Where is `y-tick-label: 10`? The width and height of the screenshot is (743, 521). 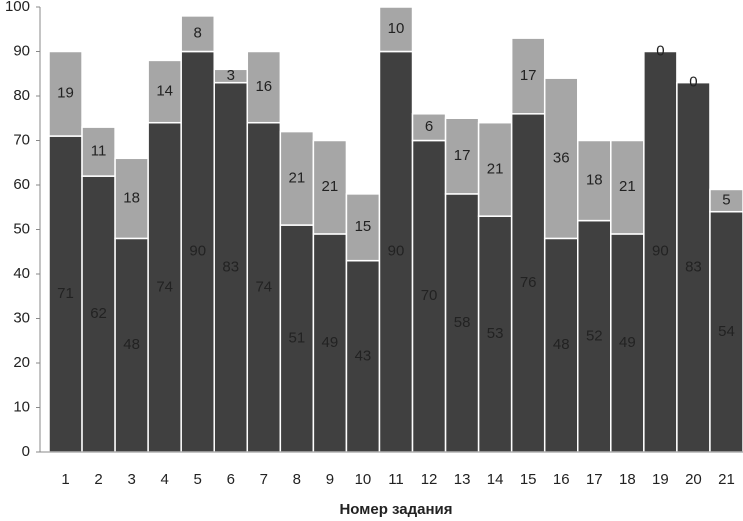 y-tick-label: 10 is located at coordinates (21, 406).